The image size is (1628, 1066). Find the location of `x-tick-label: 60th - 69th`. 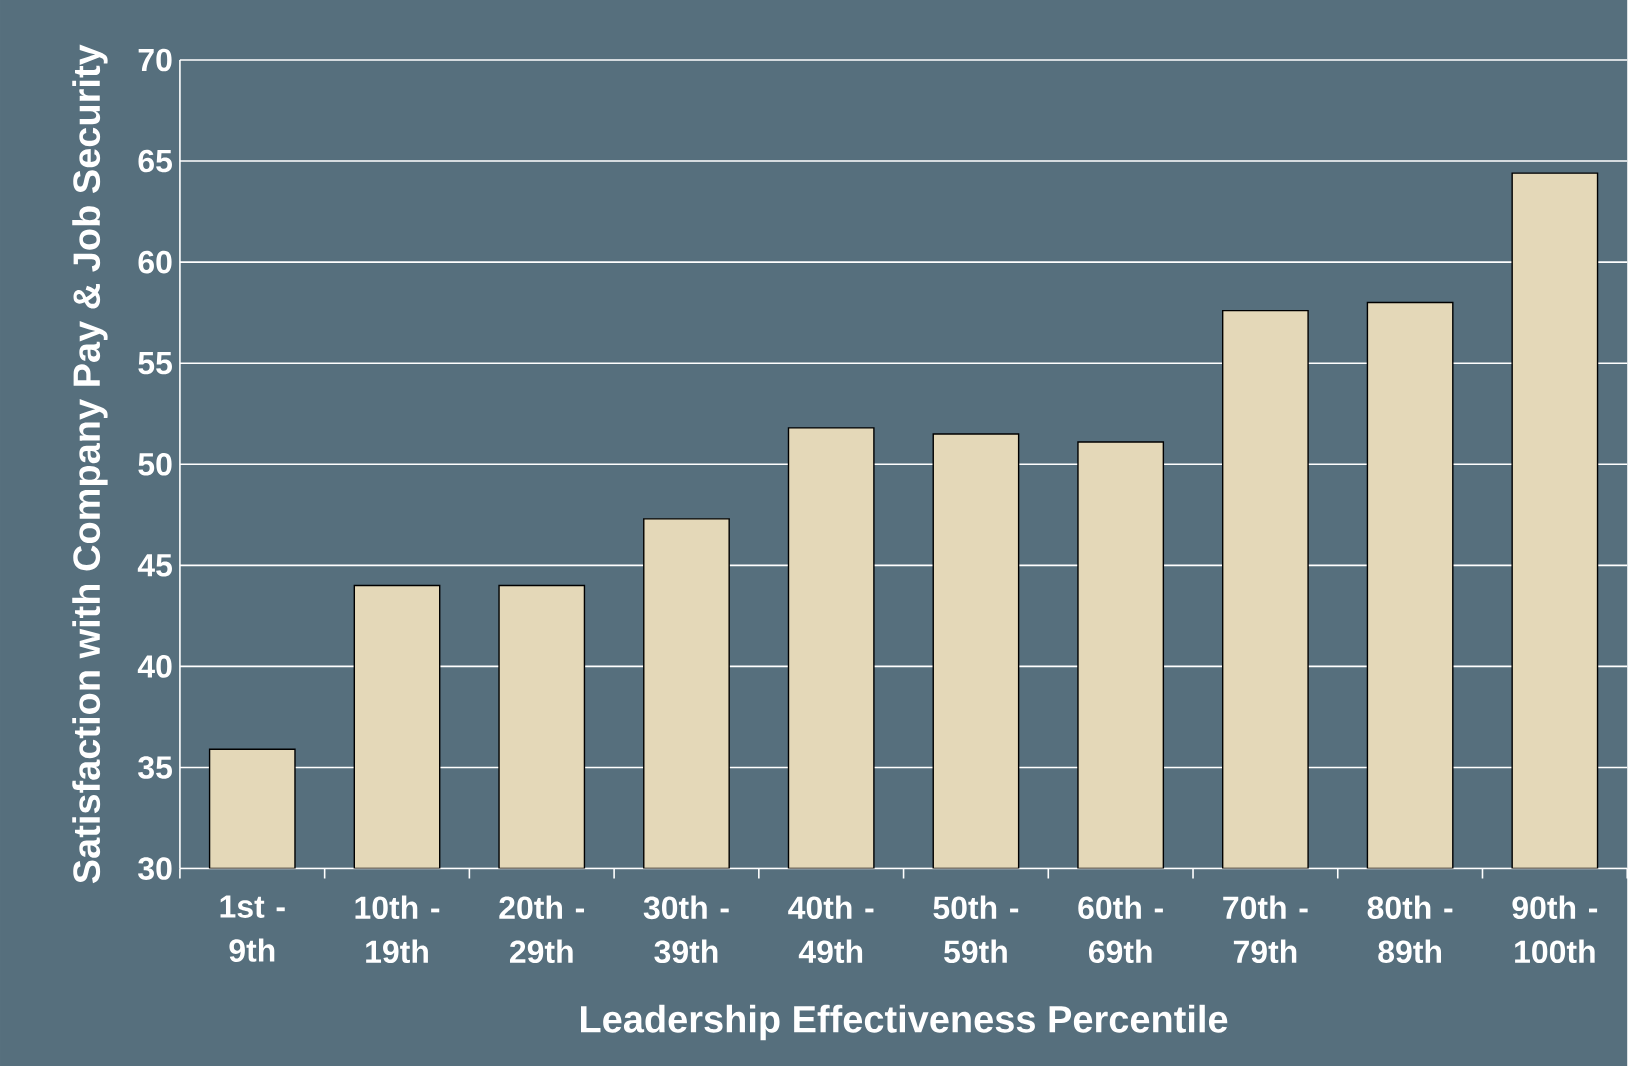

x-tick-label: 60th - 69th is located at coordinates (1120, 929).